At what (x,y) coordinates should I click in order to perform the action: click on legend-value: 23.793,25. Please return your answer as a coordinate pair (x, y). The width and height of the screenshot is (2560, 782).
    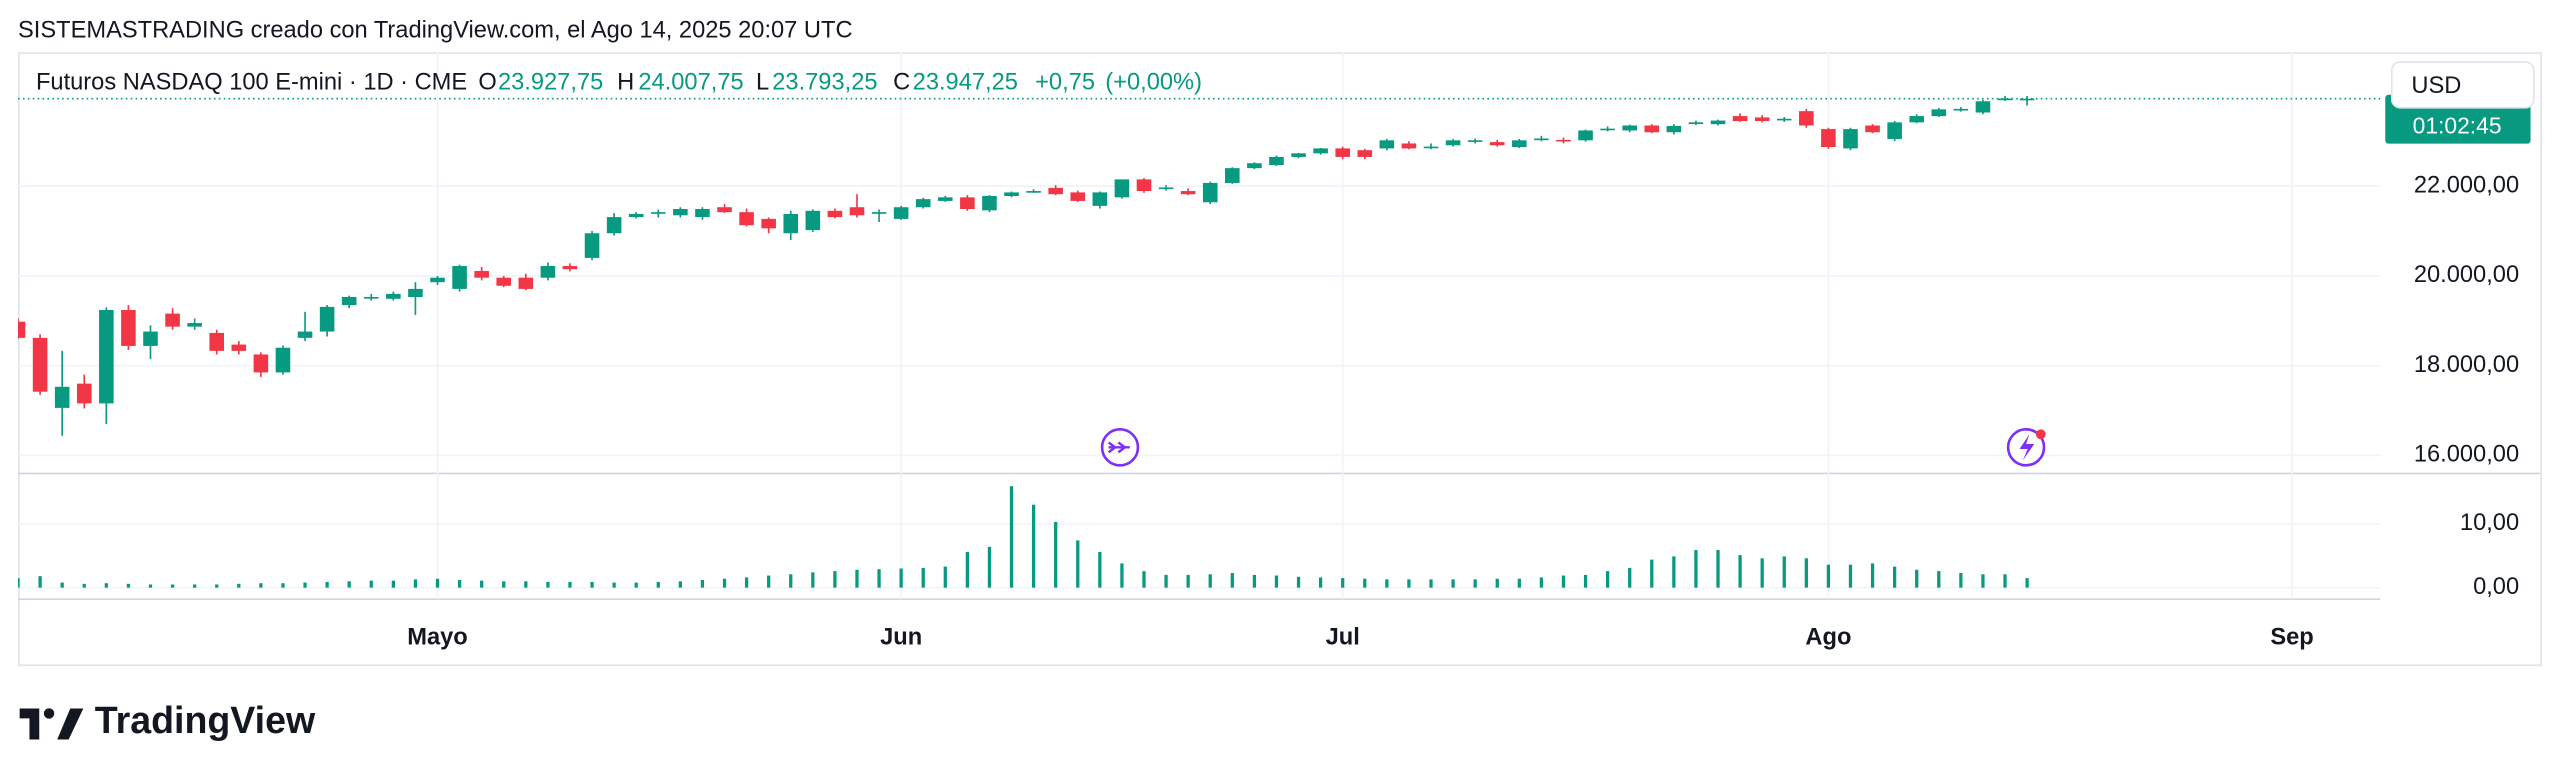
    Looking at the image, I should click on (824, 83).